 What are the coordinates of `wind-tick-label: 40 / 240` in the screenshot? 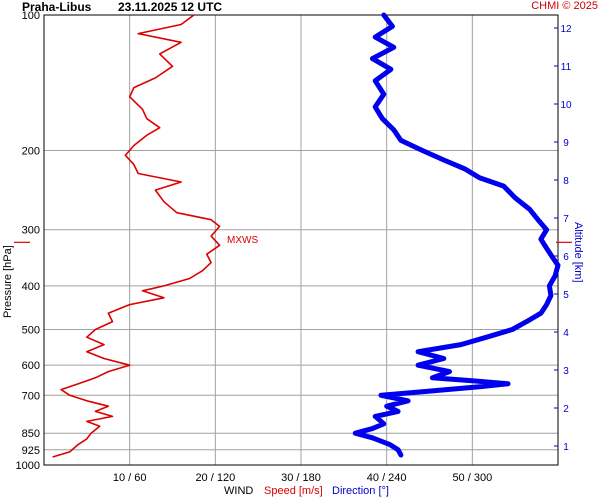 It's located at (387, 478).